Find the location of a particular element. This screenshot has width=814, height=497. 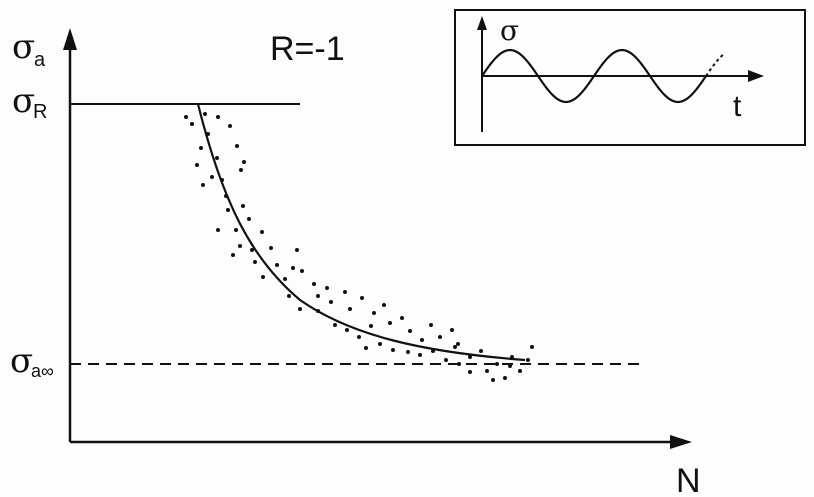

upper-level-label: σ is located at coordinates (23, 101).